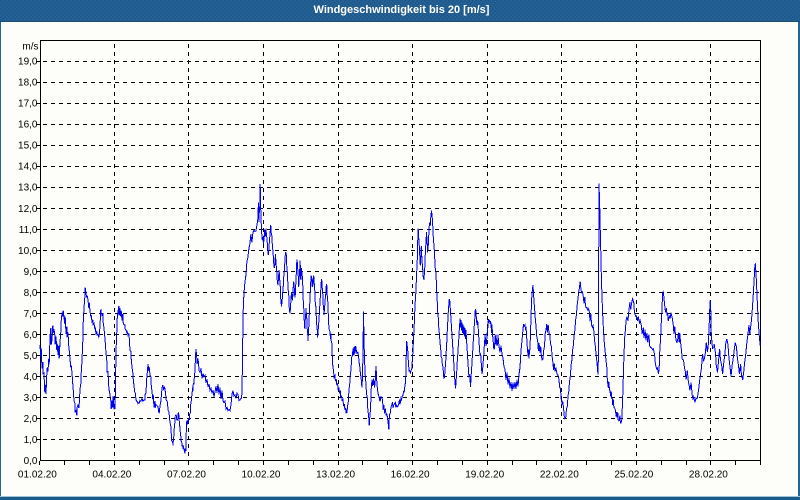 This screenshot has width=800, height=500. Describe the element at coordinates (31, 314) in the screenshot. I see `svg-text: 7,0` at that location.